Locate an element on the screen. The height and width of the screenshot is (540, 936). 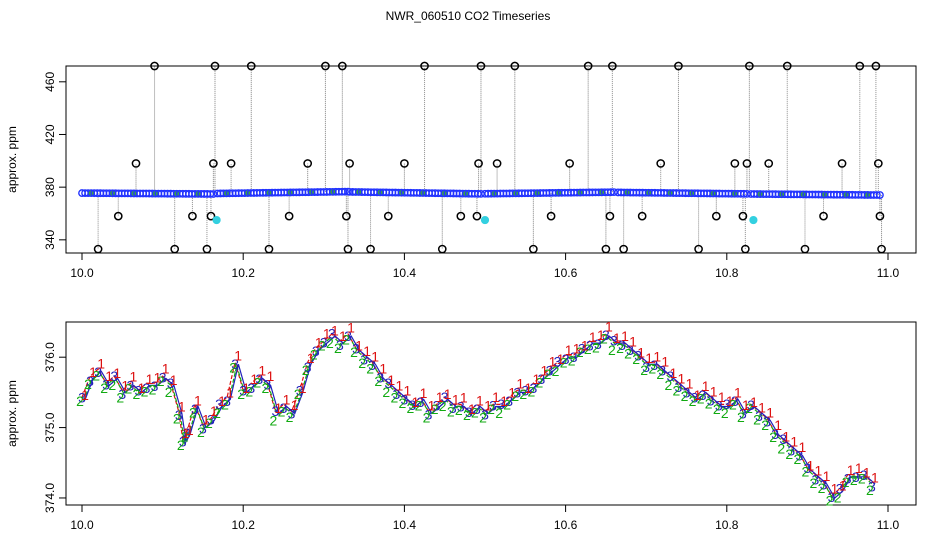
x-tick-label: 10.2 is located at coordinates (244, 273).